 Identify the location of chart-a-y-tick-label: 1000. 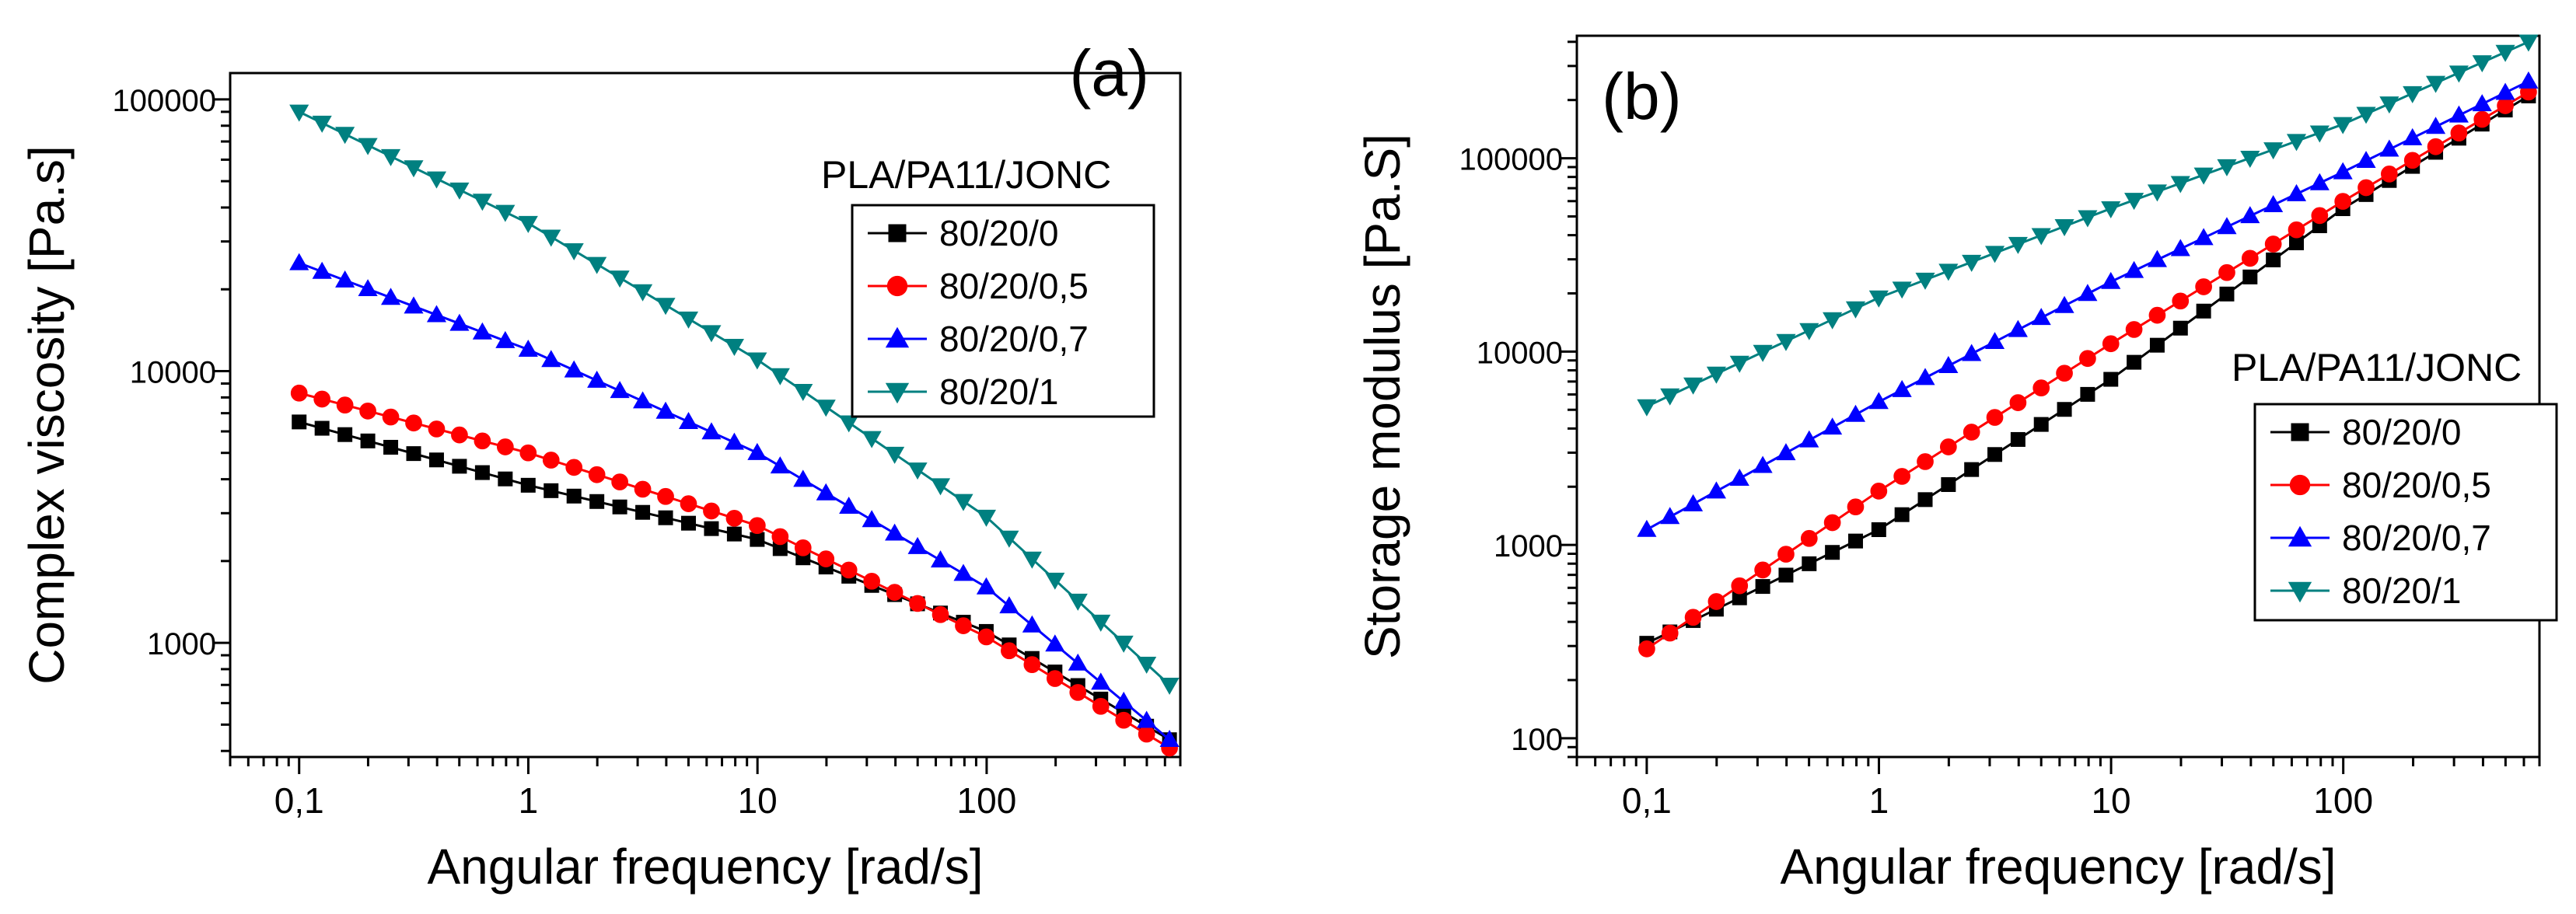
(181, 644).